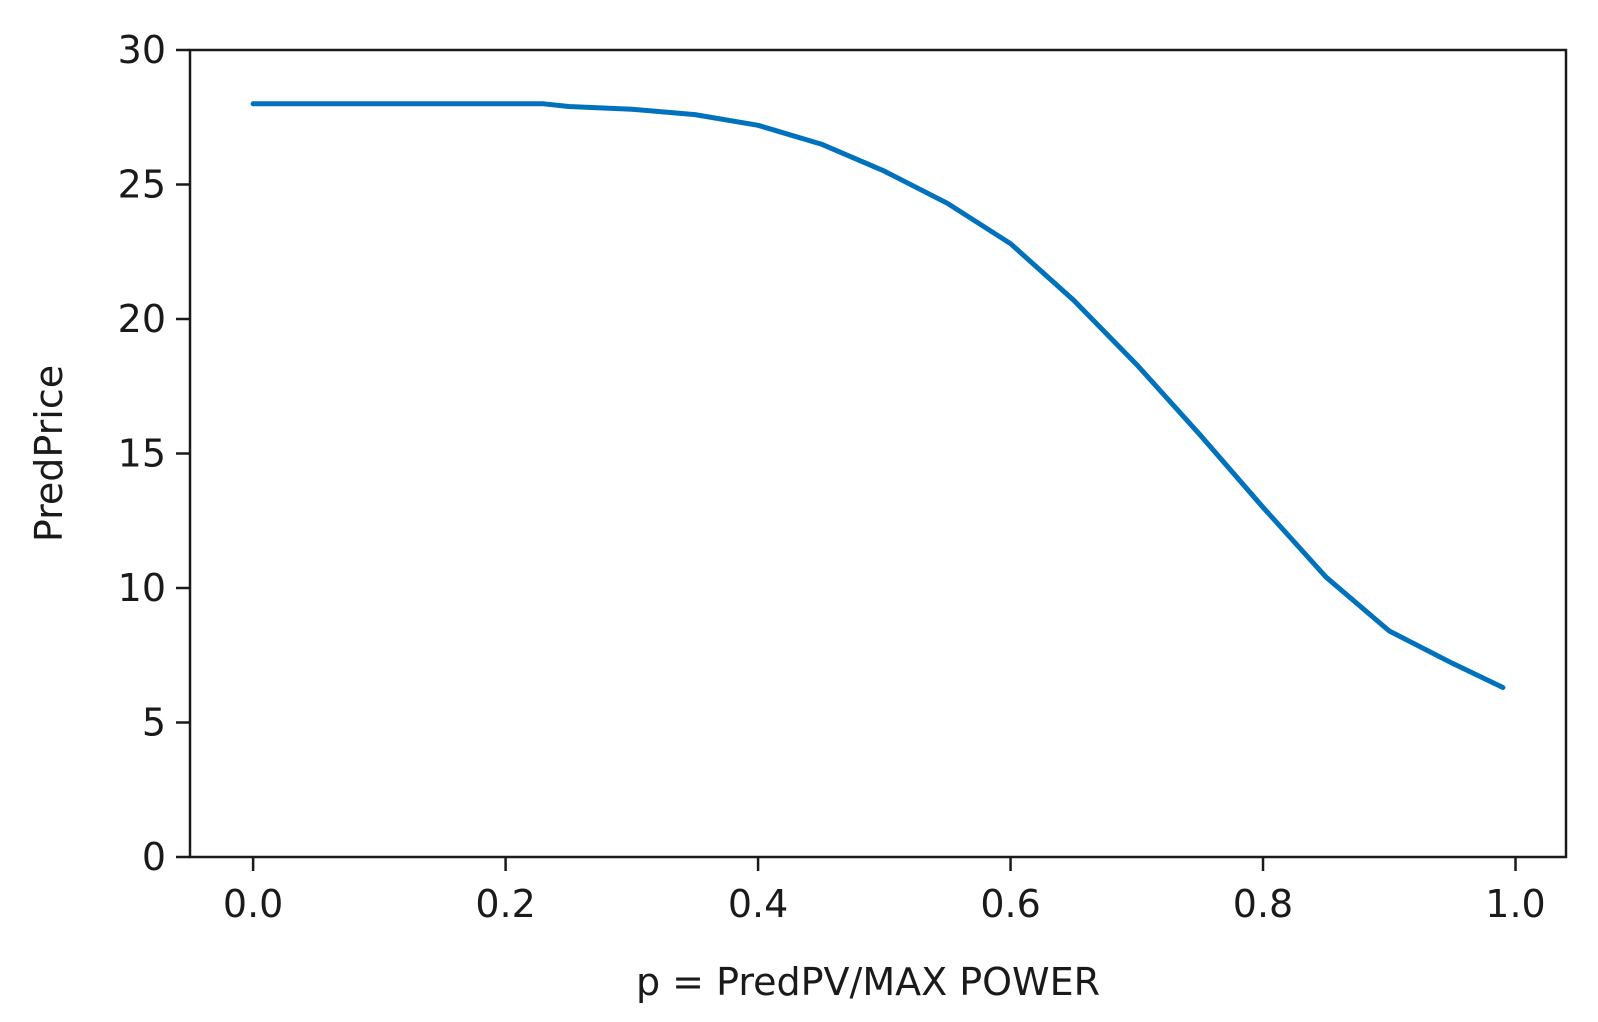  Describe the element at coordinates (505, 904) in the screenshot. I see `x-tick-label: 0.2` at that location.